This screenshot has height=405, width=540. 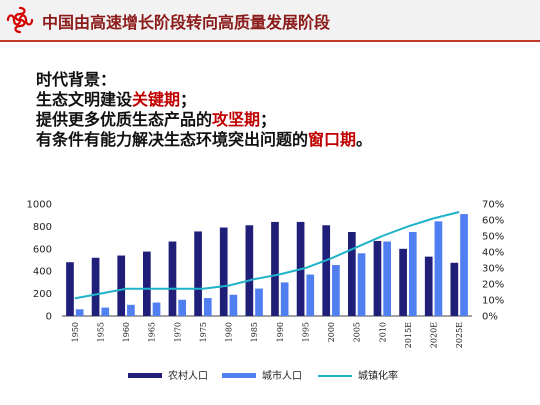 I want to click on y-right-tick-label: 30%, so click(x=493, y=269).